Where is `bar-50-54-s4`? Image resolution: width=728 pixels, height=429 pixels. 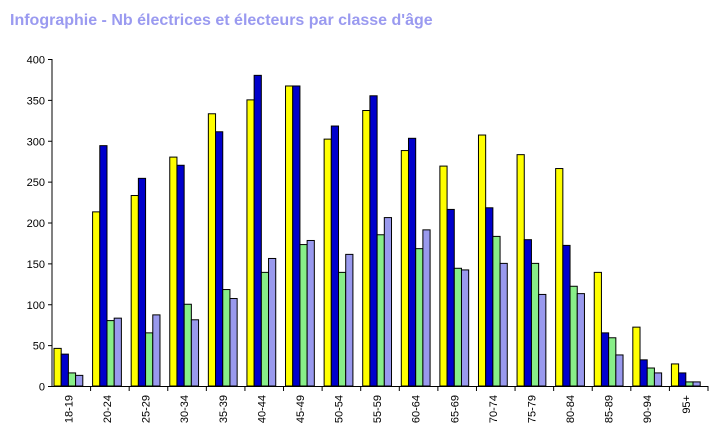
bar-50-54-s4 is located at coordinates (349, 320).